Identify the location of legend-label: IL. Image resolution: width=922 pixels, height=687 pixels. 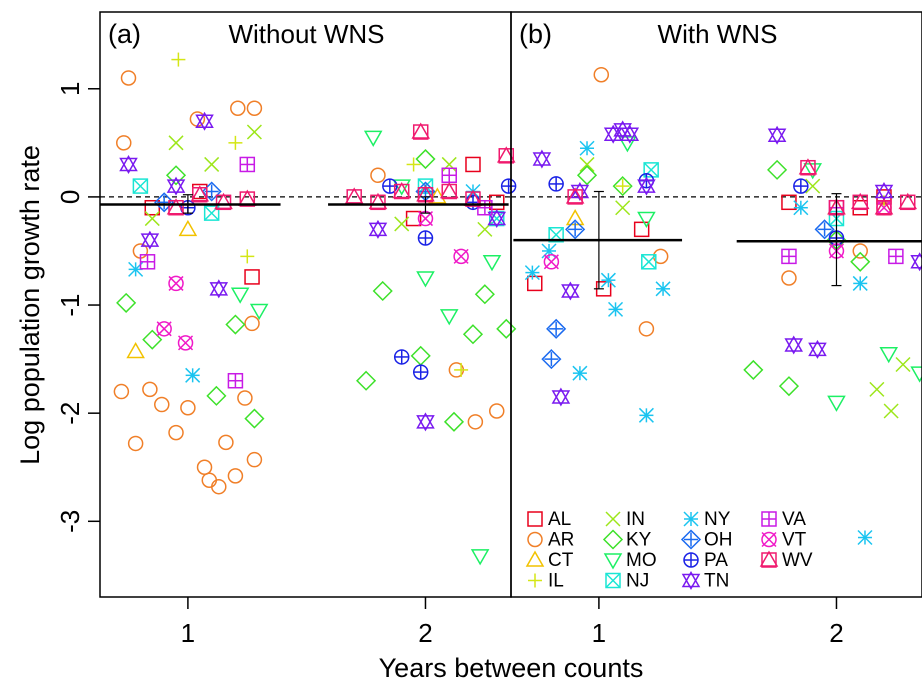
(556, 581).